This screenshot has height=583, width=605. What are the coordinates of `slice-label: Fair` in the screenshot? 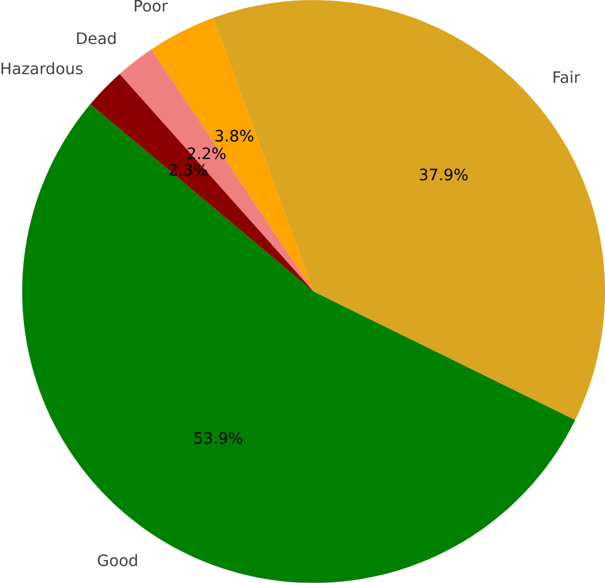 It's located at (567, 77).